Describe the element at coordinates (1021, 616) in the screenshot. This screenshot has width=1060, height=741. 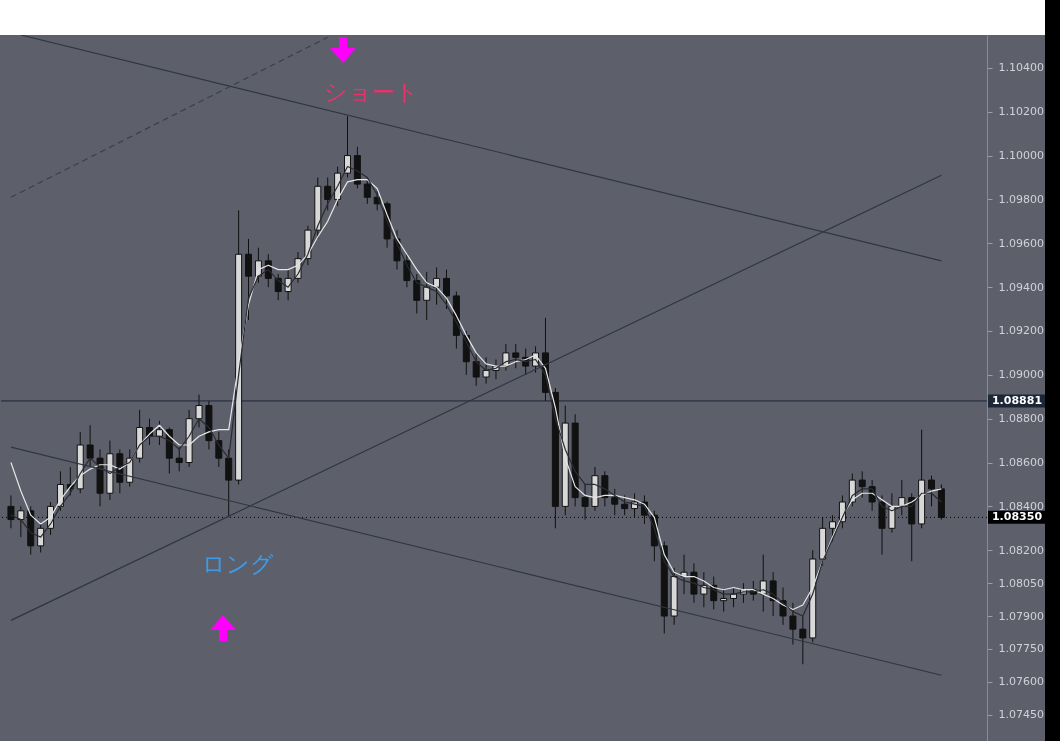
I see `y-tick-label: 1.07900` at that location.